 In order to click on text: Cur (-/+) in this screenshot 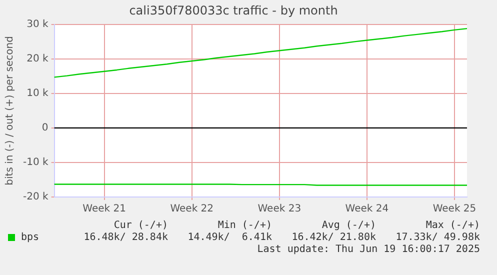, I will do `click(140, 225)`.